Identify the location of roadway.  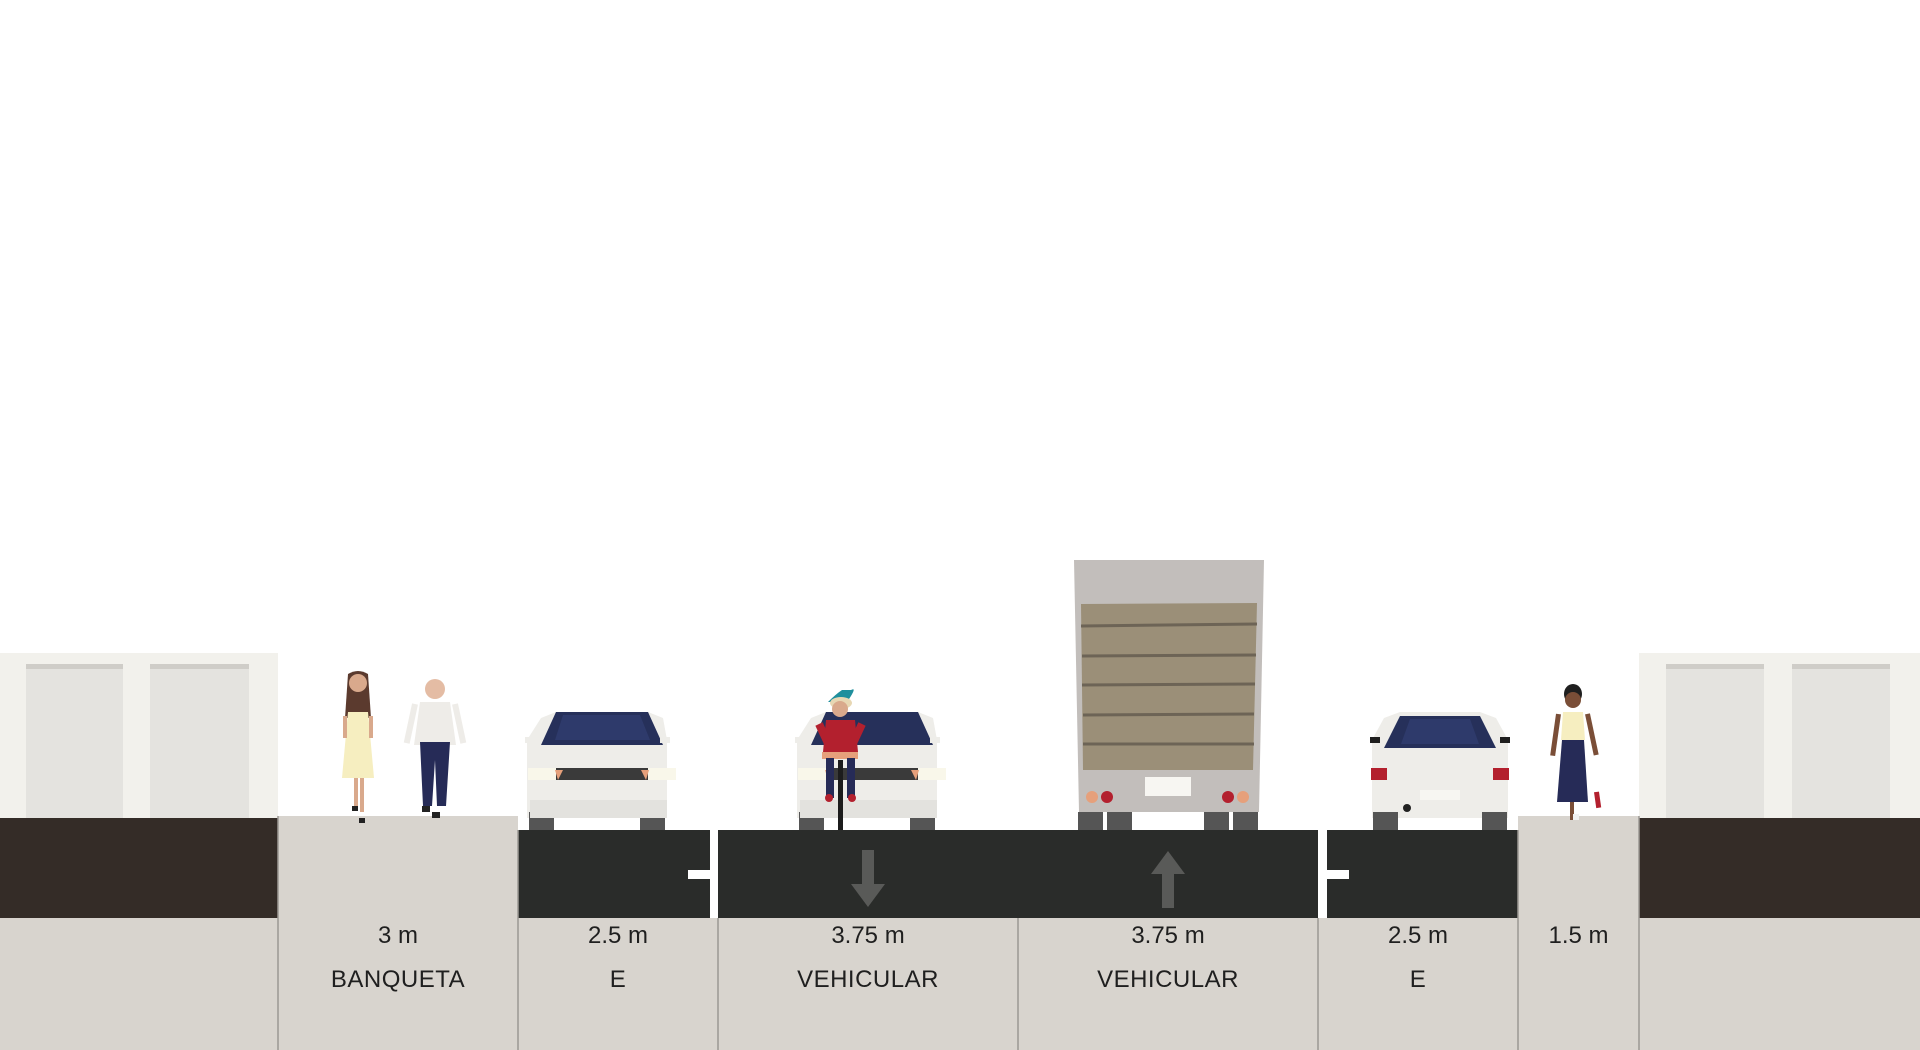
(1018, 874).